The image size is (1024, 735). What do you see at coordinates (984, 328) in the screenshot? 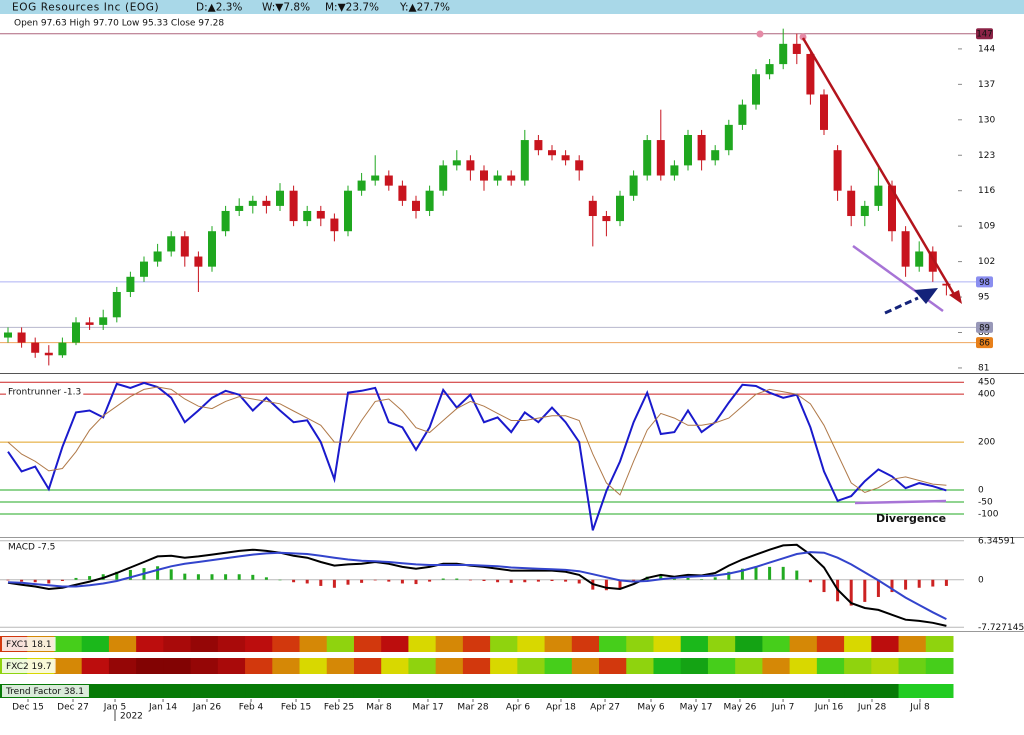
I see `price-tag-label: 89` at bounding box center [984, 328].